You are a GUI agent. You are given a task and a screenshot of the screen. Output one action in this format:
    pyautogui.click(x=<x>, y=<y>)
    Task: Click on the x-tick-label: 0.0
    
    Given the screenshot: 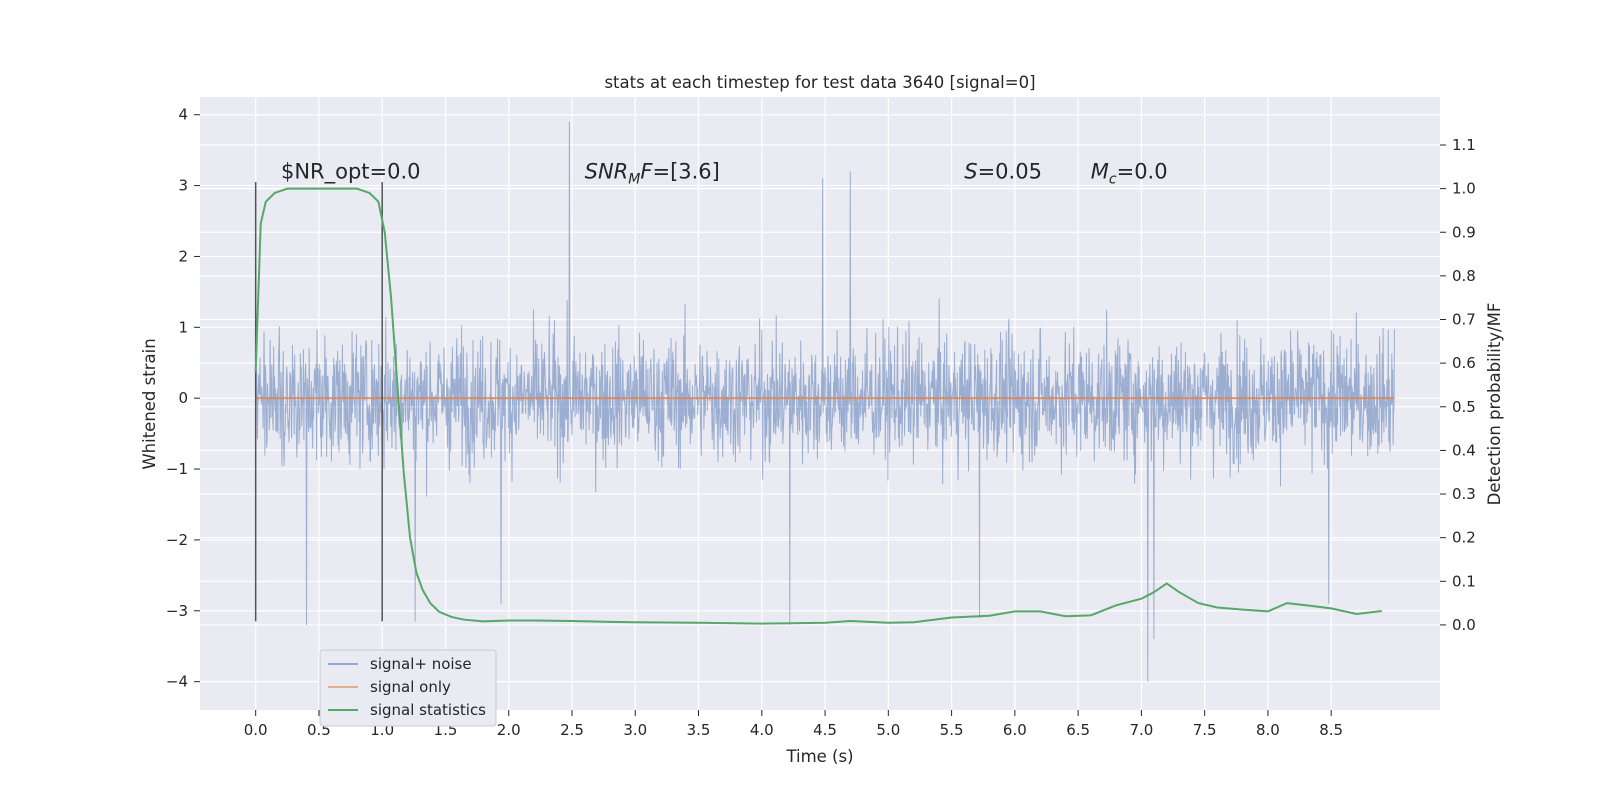 What is the action you would take?
    pyautogui.click(x=256, y=730)
    